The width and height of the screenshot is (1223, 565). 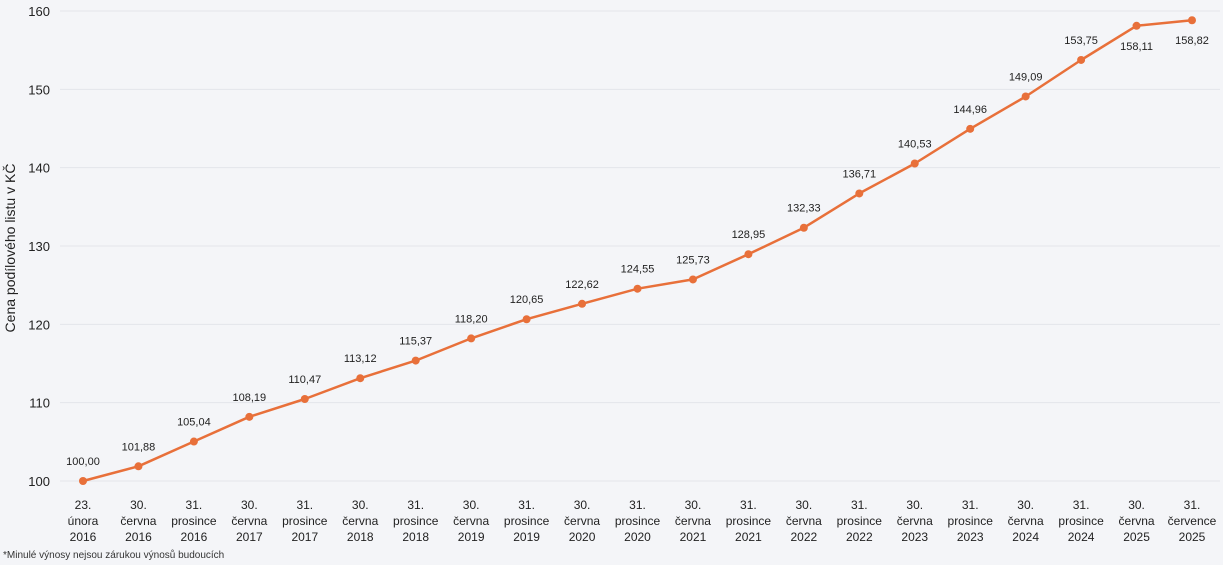 What do you see at coordinates (360, 359) in the screenshot?
I see `data-label: 113,12` at bounding box center [360, 359].